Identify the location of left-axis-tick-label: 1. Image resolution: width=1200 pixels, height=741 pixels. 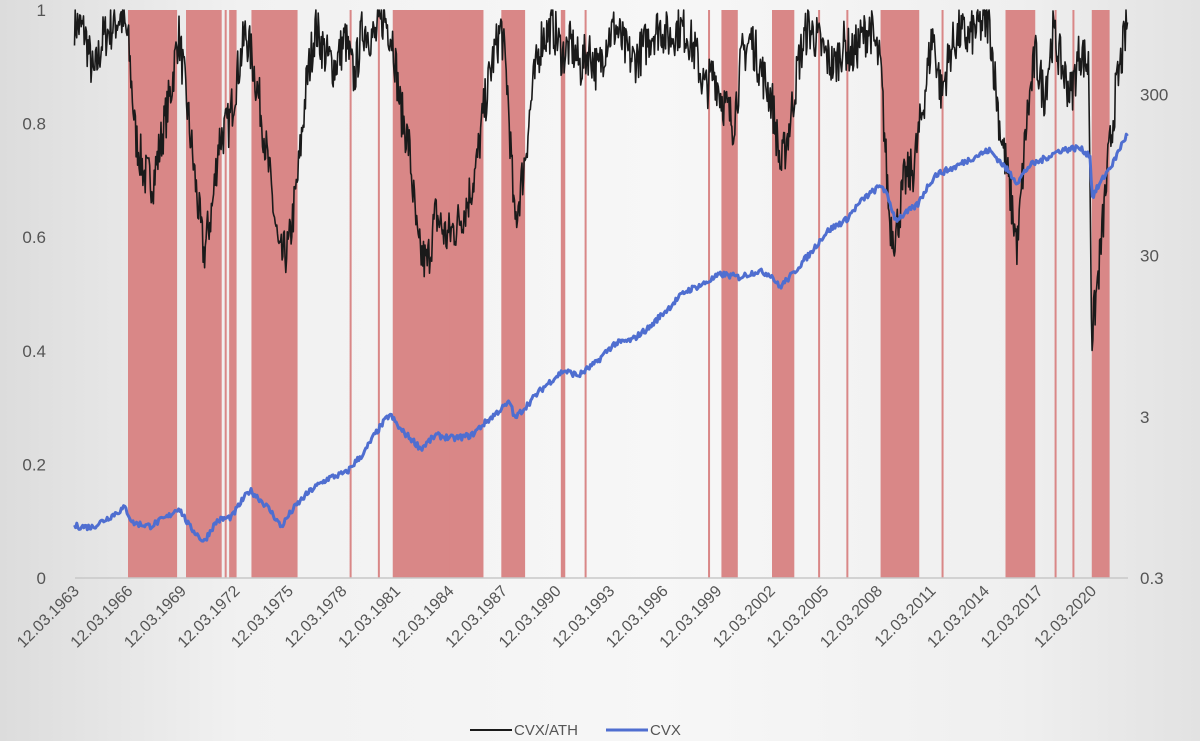
(41, 10).